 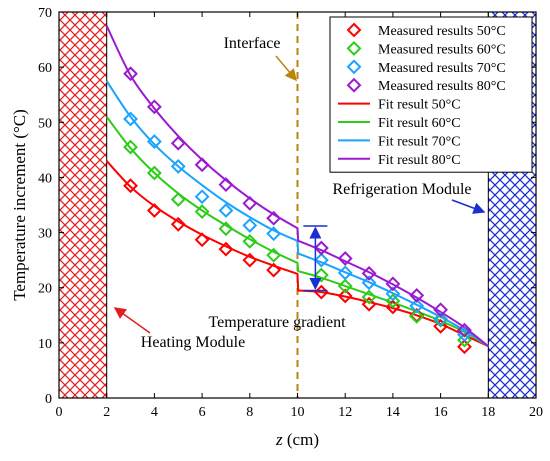 I want to click on heating-arrow, so click(x=132, y=320).